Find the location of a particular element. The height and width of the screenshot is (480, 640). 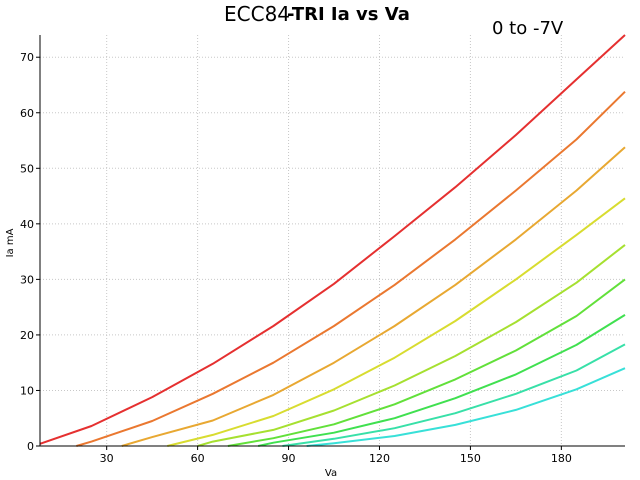

y-axis-label: Ia mA is located at coordinates (10, 242).